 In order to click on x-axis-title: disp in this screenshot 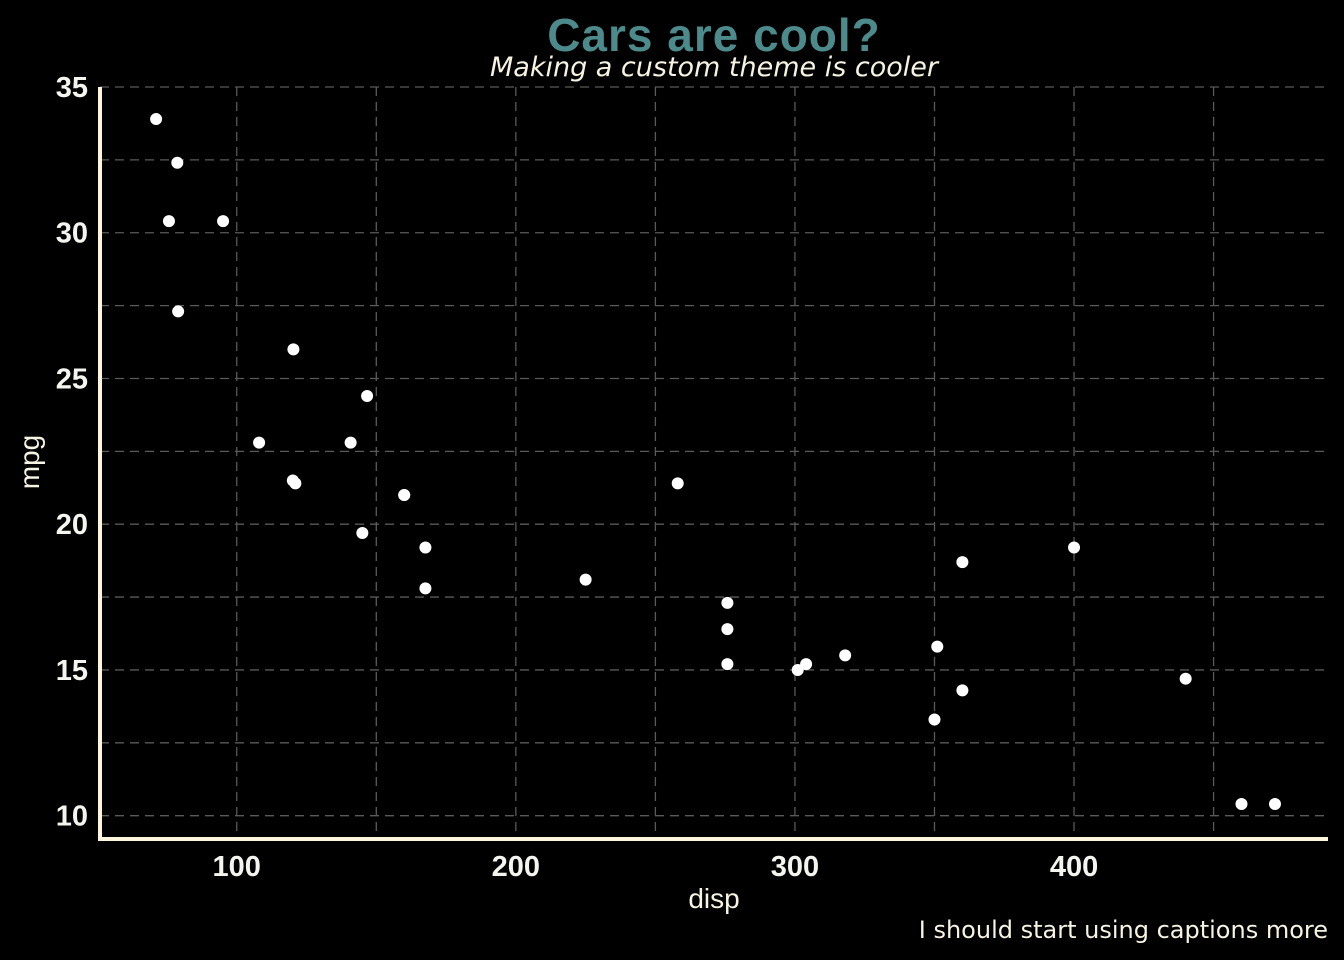, I will do `click(714, 898)`.